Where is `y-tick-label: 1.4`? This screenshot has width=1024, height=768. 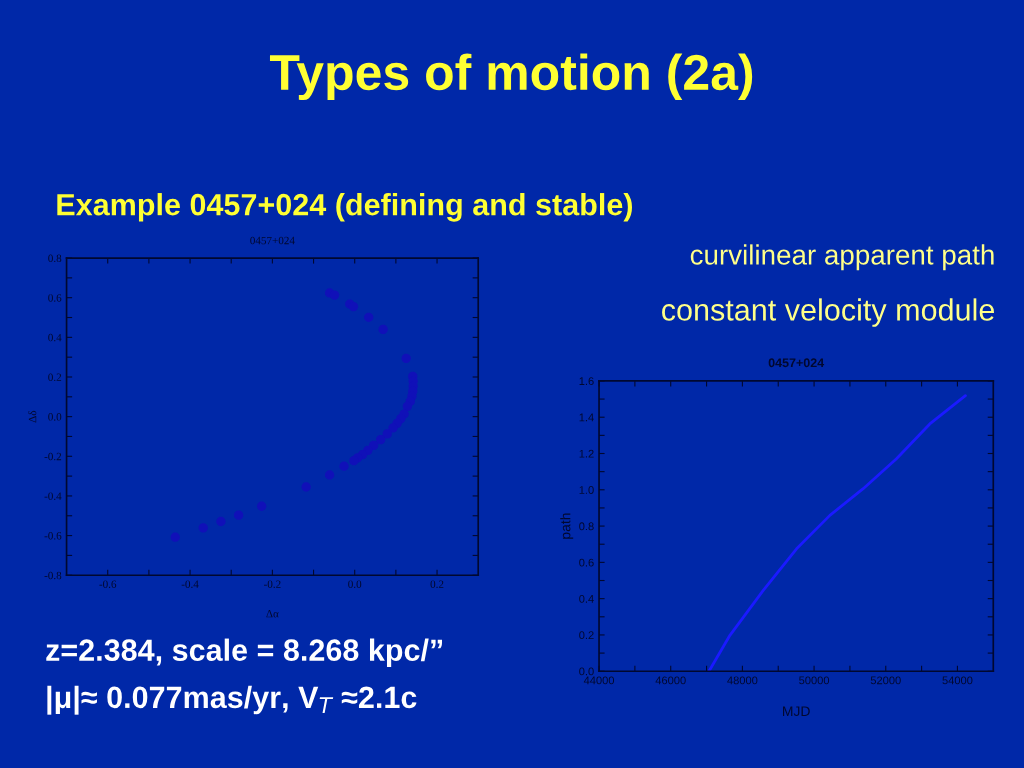
y-tick-label: 1.4 is located at coordinates (586, 417).